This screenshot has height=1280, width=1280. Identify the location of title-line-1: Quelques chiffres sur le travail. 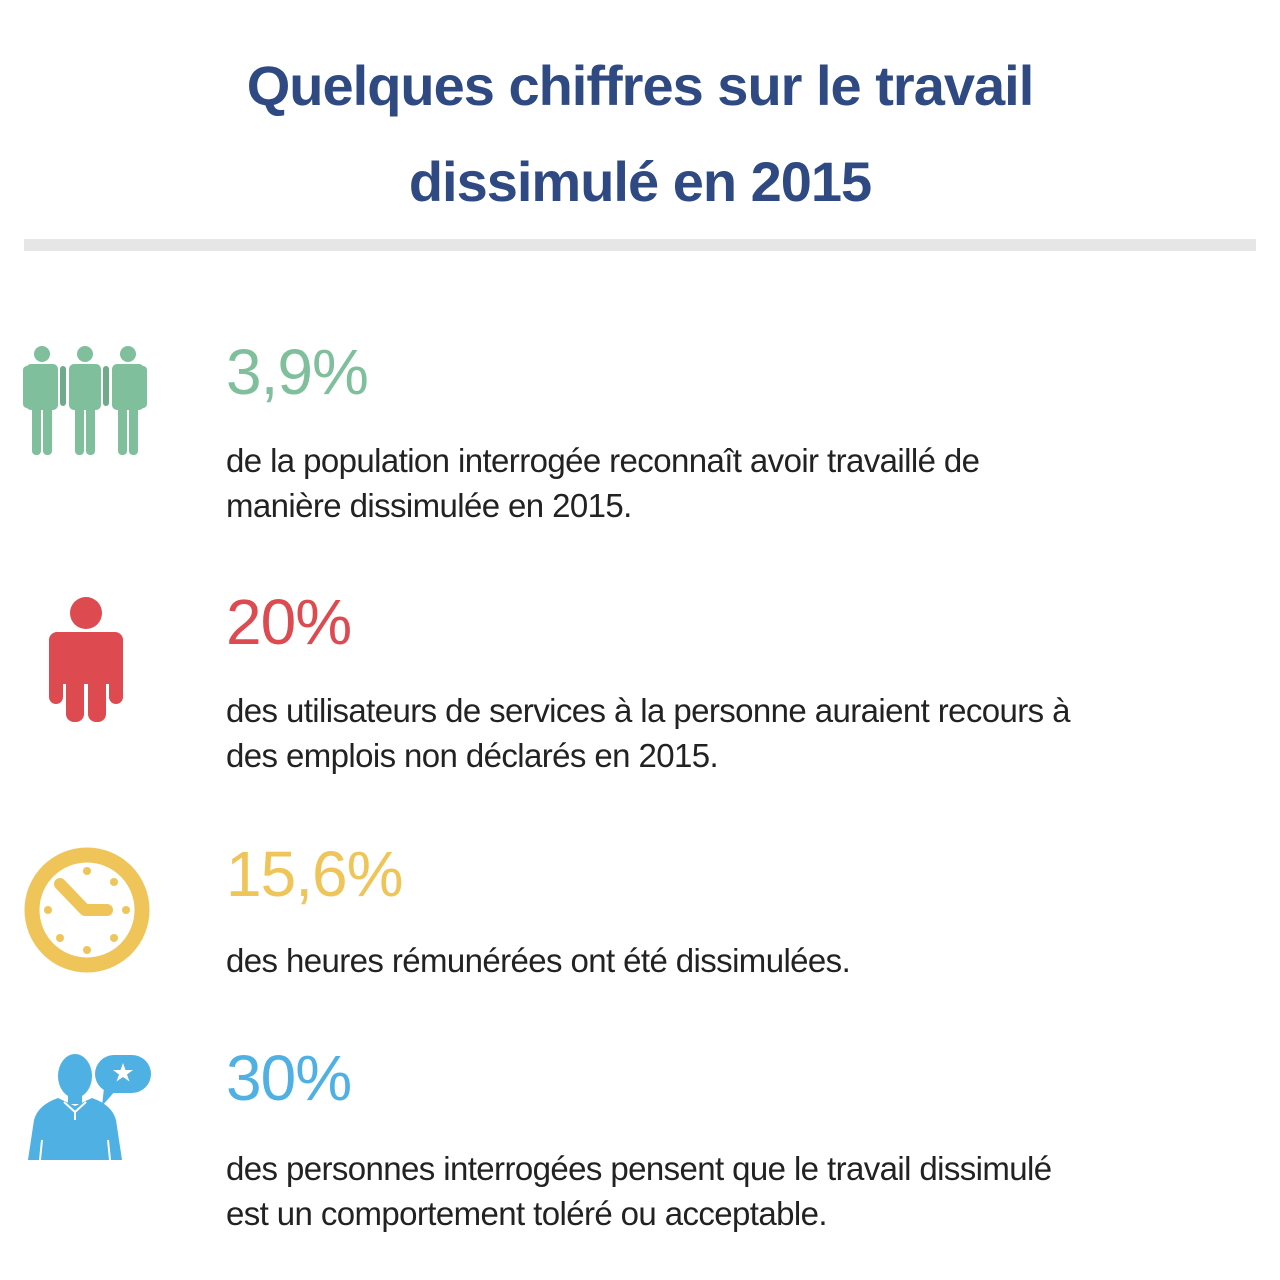
(640, 85).